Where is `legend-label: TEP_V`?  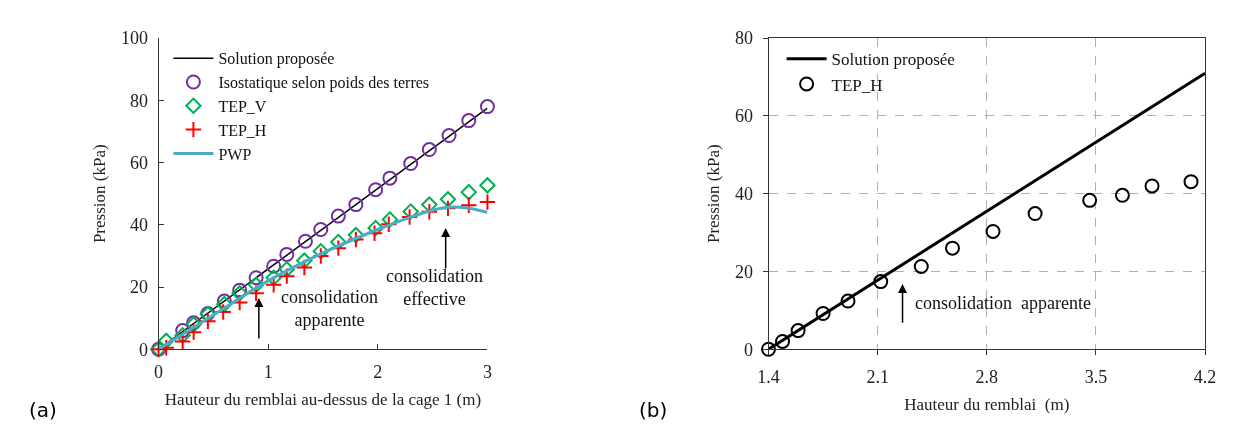
legend-label: TEP_V is located at coordinates (242, 107).